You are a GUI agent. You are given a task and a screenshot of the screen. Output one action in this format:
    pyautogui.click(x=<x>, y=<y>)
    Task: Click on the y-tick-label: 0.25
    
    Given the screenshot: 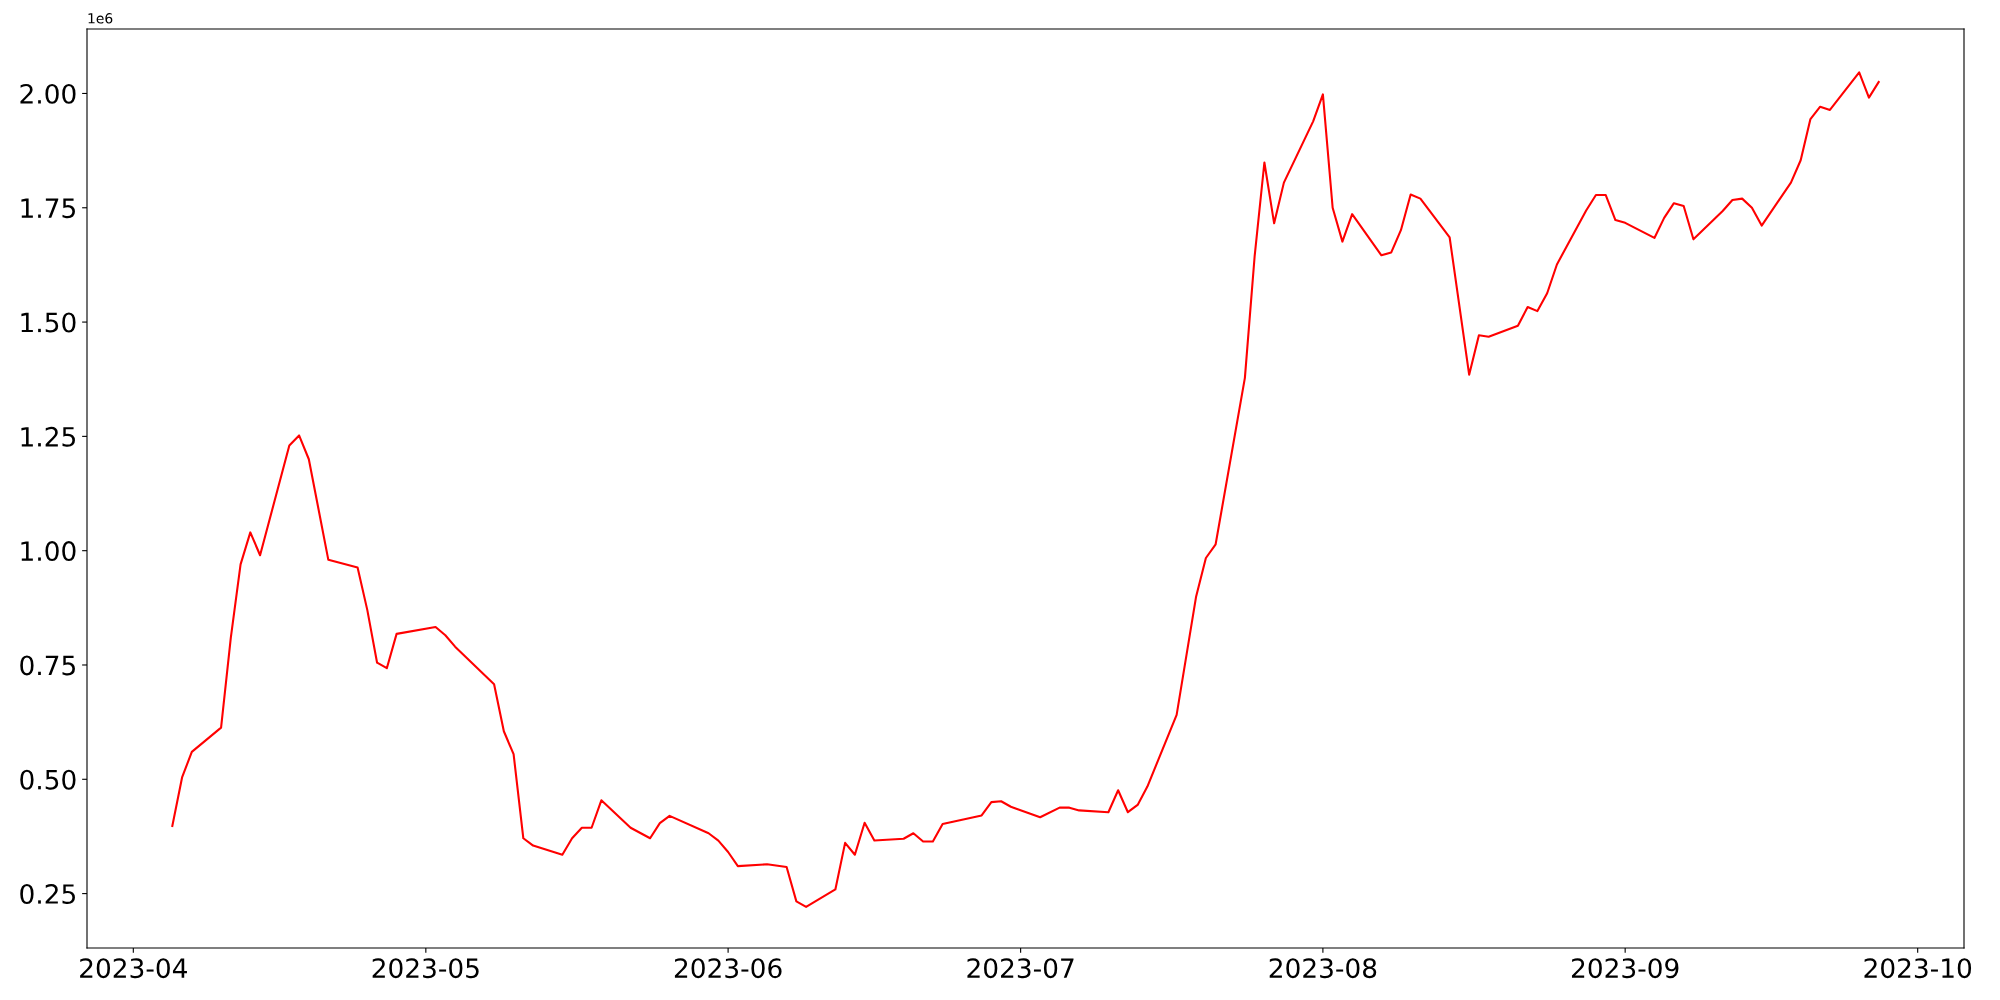 What is the action you would take?
    pyautogui.click(x=47, y=894)
    